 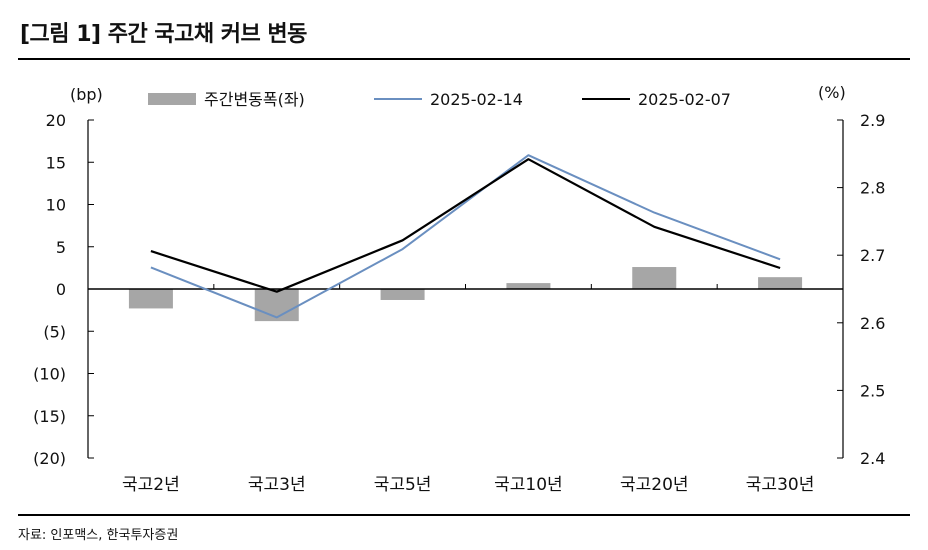 I want to click on right-axis-tick-label: 2.4, so click(x=872, y=458).